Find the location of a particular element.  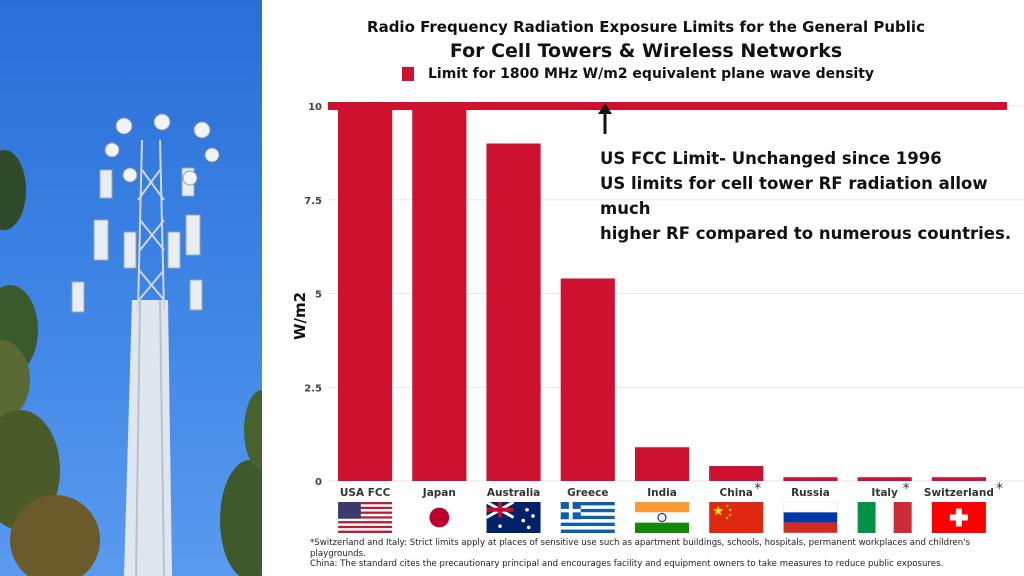

antenna-panels is located at coordinates (137, 240).